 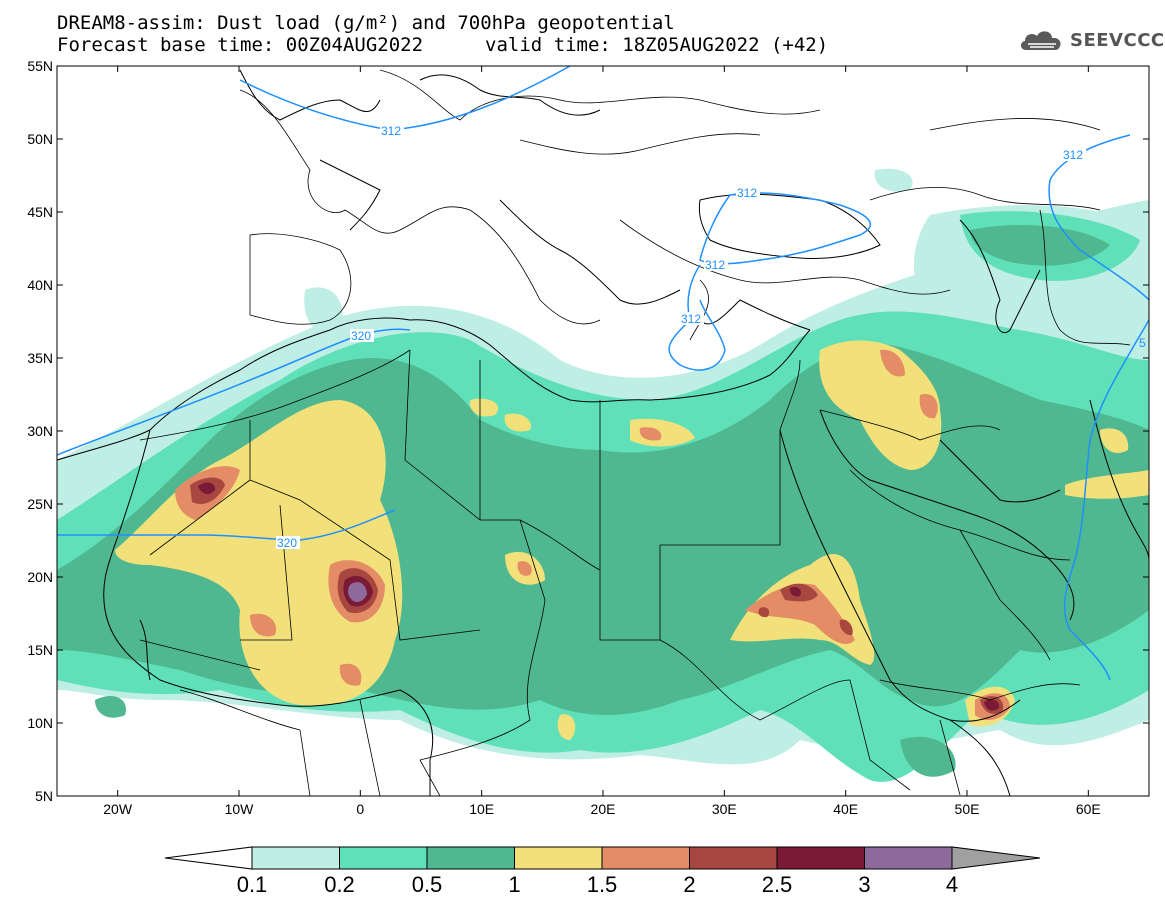 I want to click on colorbar-label: 1.5, so click(x=602, y=884).